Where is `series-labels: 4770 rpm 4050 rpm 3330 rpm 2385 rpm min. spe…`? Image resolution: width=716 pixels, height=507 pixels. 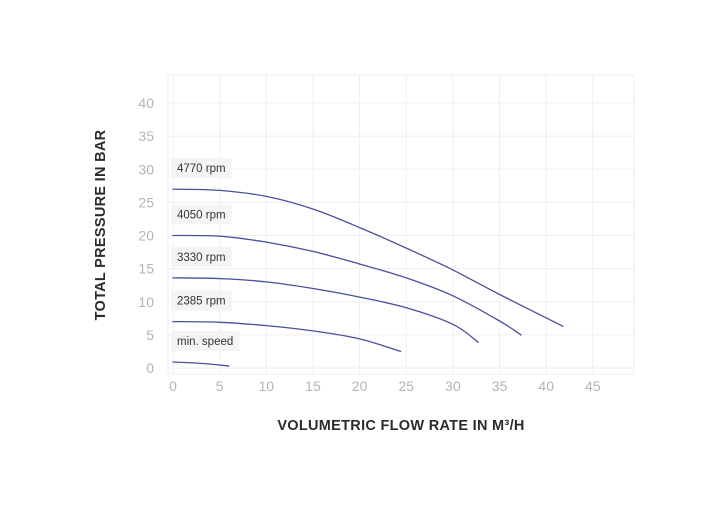 series-labels: 4770 rpm 4050 rpm 3330 rpm 2385 rpm min. spe… is located at coordinates (205, 255).